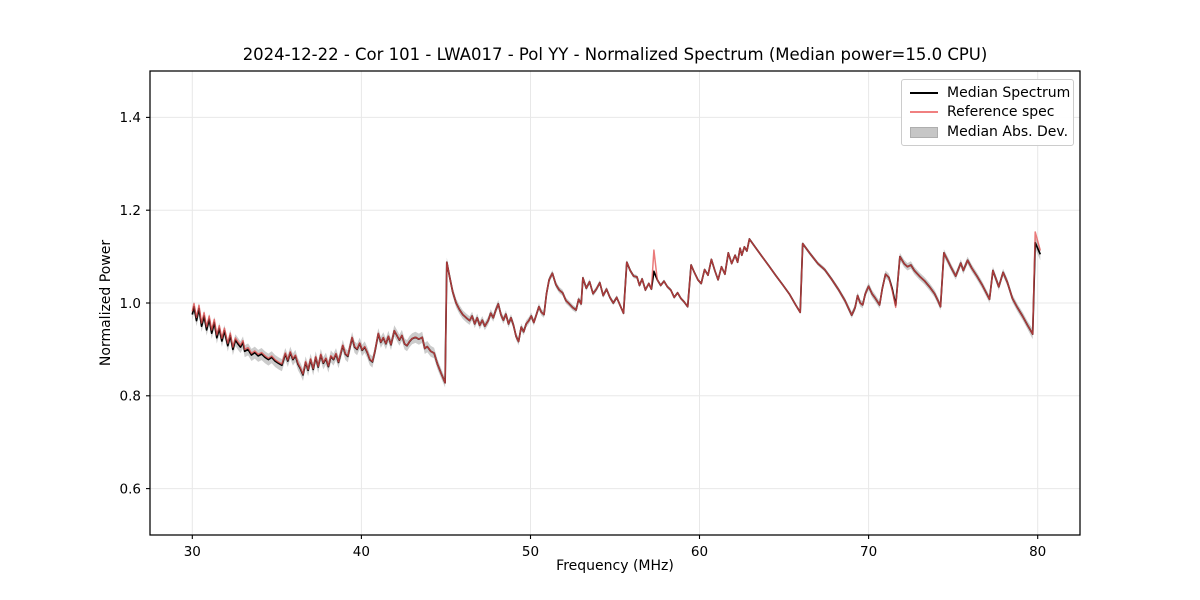 The image size is (1200, 600). Describe the element at coordinates (615, 566) in the screenshot. I see `x-axis-label: Frequency (MHz)` at that location.